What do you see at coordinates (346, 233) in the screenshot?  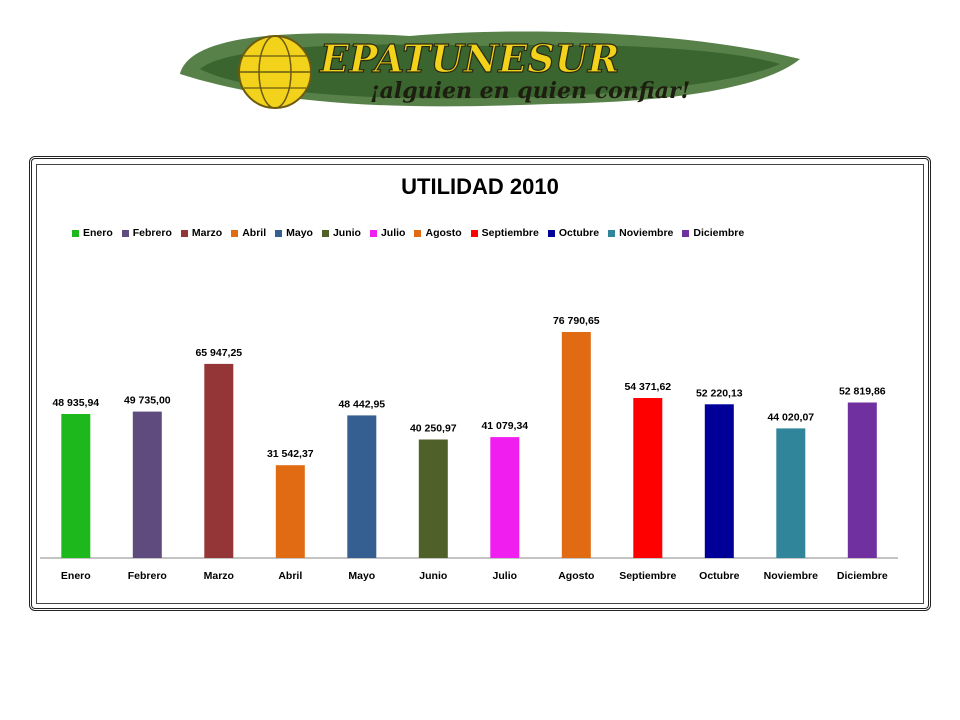 I see `legend-label: Junio` at bounding box center [346, 233].